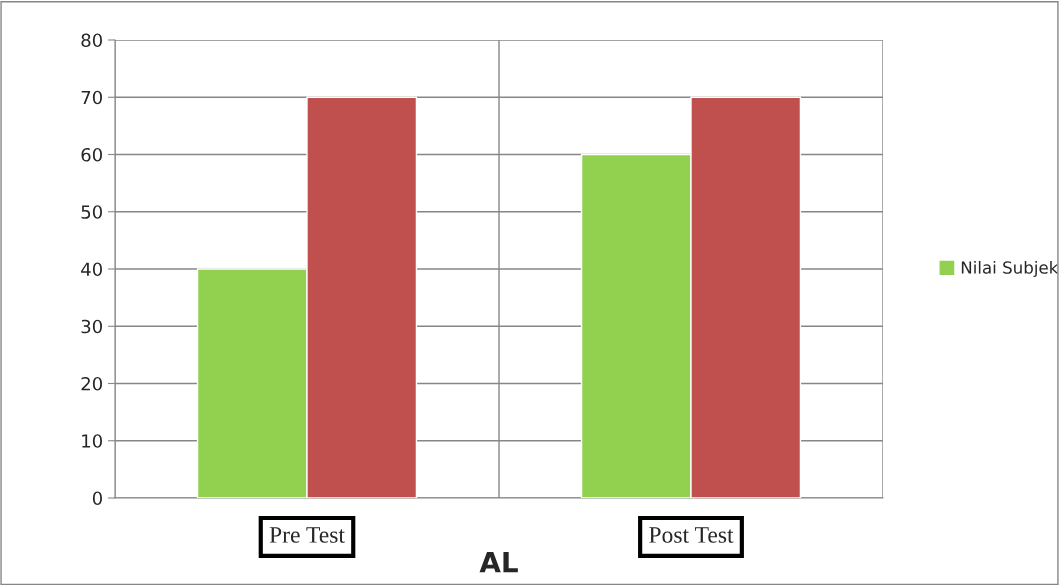 The height and width of the screenshot is (585, 1059). Describe the element at coordinates (91, 212) in the screenshot. I see `y-tick-label: 50` at that location.